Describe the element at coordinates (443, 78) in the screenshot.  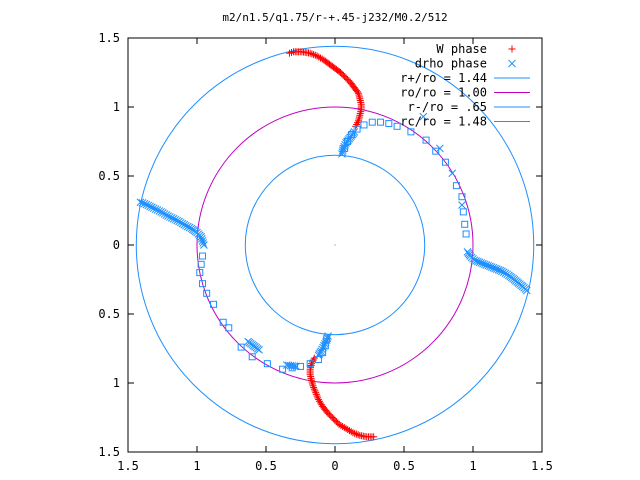
I see `legend-label: r+/ro = 1.44` at that location.